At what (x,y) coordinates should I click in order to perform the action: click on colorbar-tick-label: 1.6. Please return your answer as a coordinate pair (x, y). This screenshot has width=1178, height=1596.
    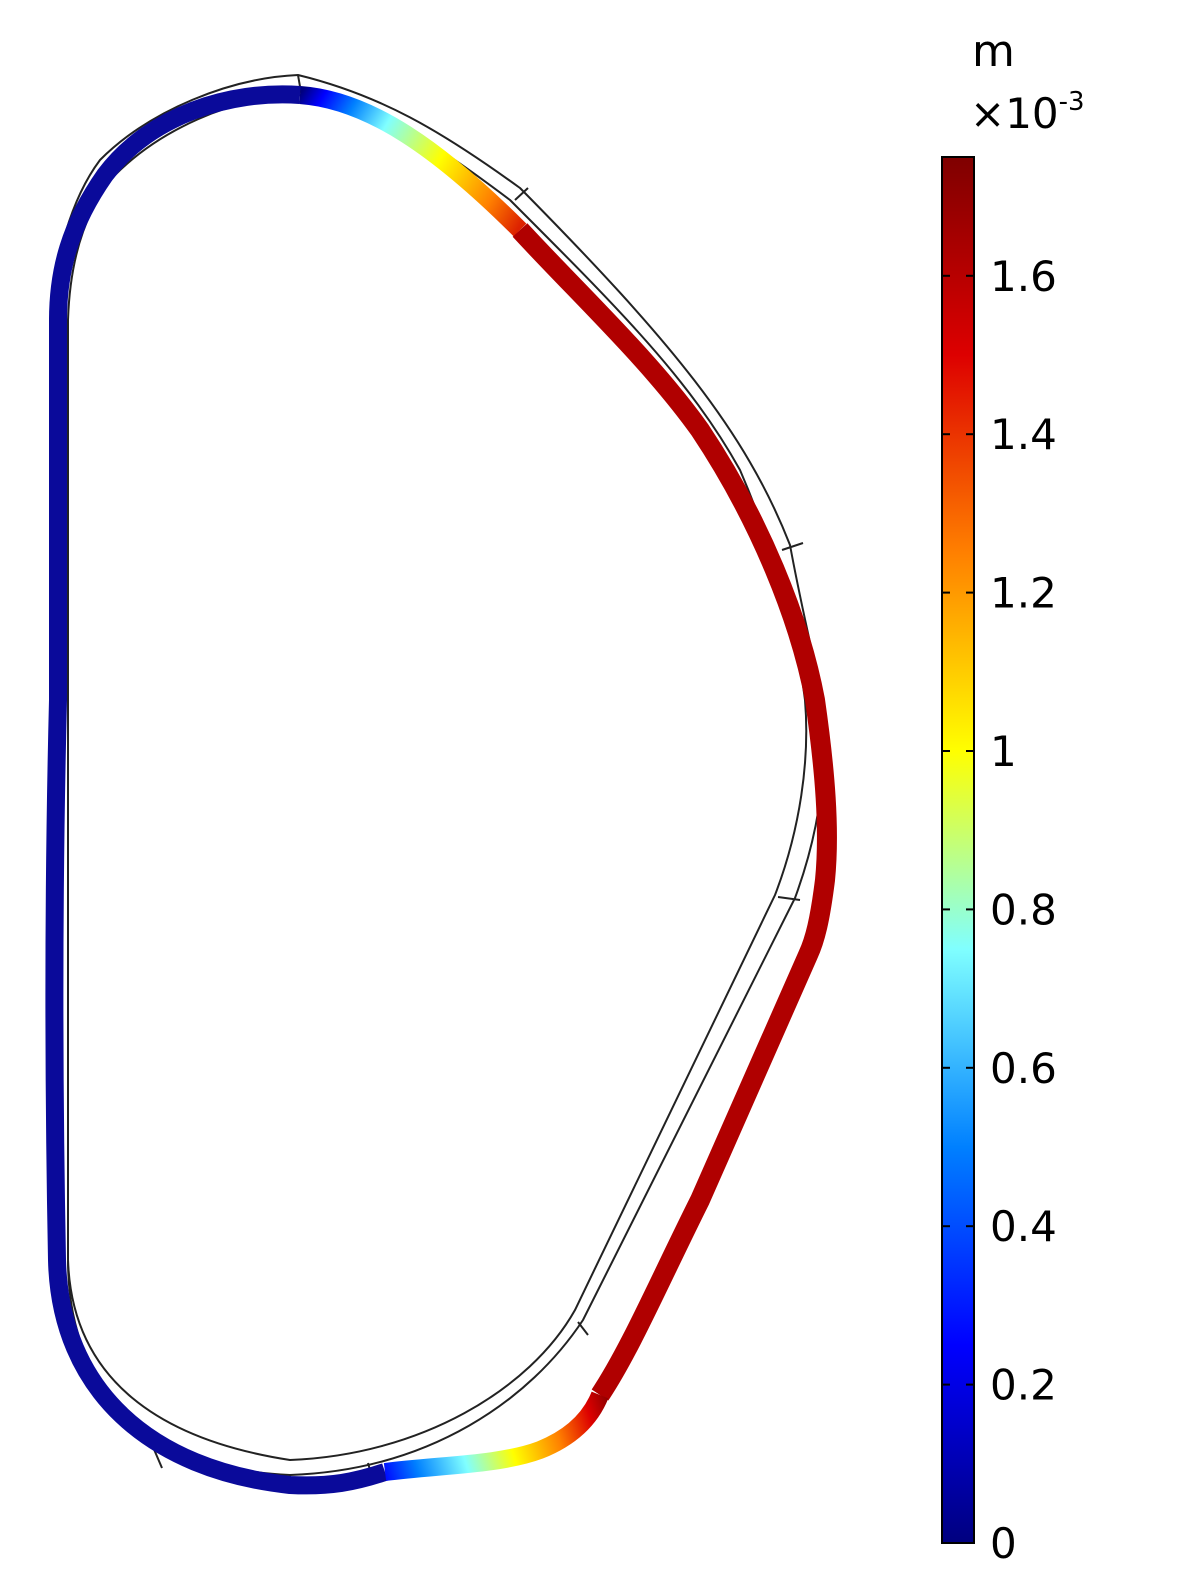
    Looking at the image, I should click on (1023, 276).